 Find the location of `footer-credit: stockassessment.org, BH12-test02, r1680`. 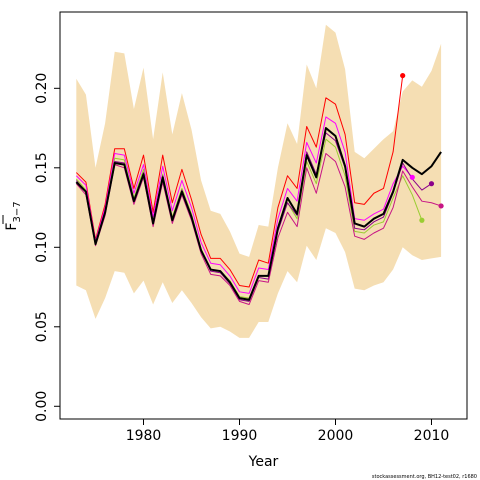

footer-credit: stockassessment.org, BH12-test02, r1680 is located at coordinates (424, 477).